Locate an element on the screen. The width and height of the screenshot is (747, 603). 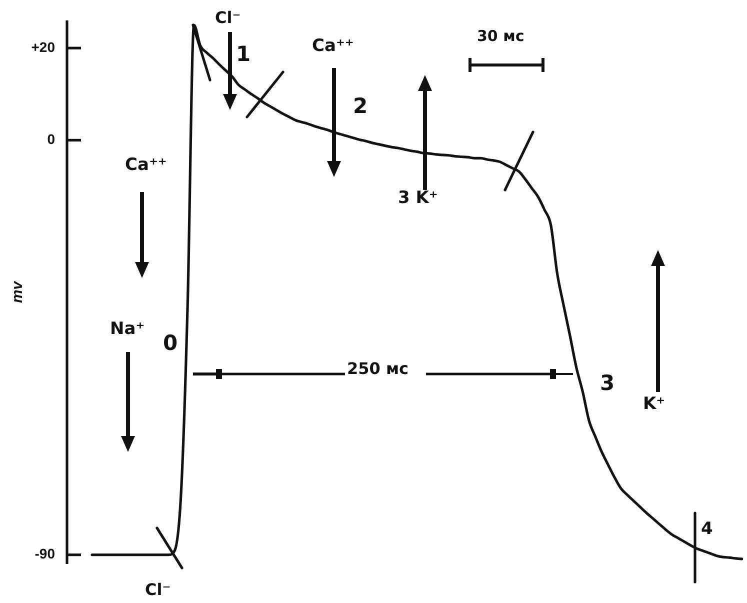
annotation: 250 мс is located at coordinates (378, 368).